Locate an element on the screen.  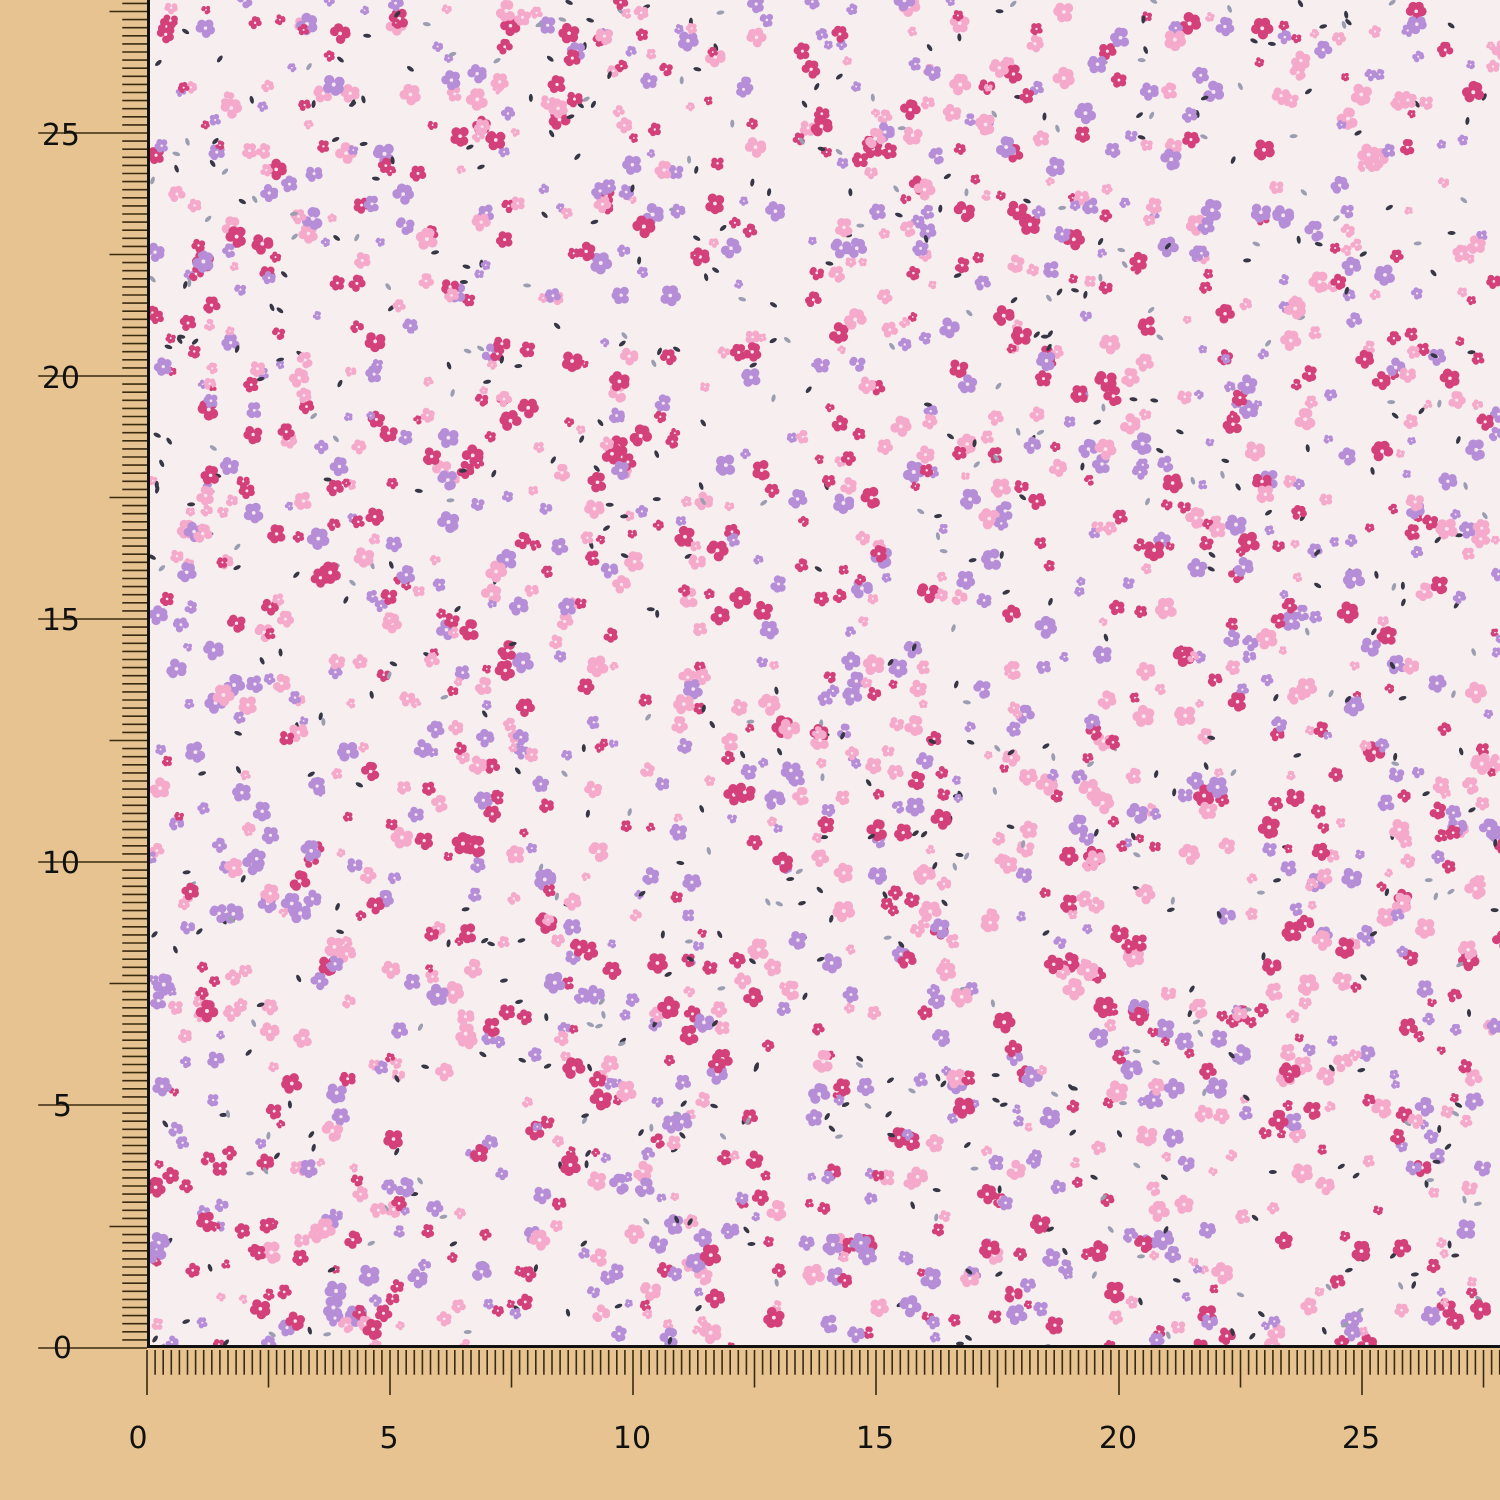
y-label: 15 is located at coordinates (61, 620).